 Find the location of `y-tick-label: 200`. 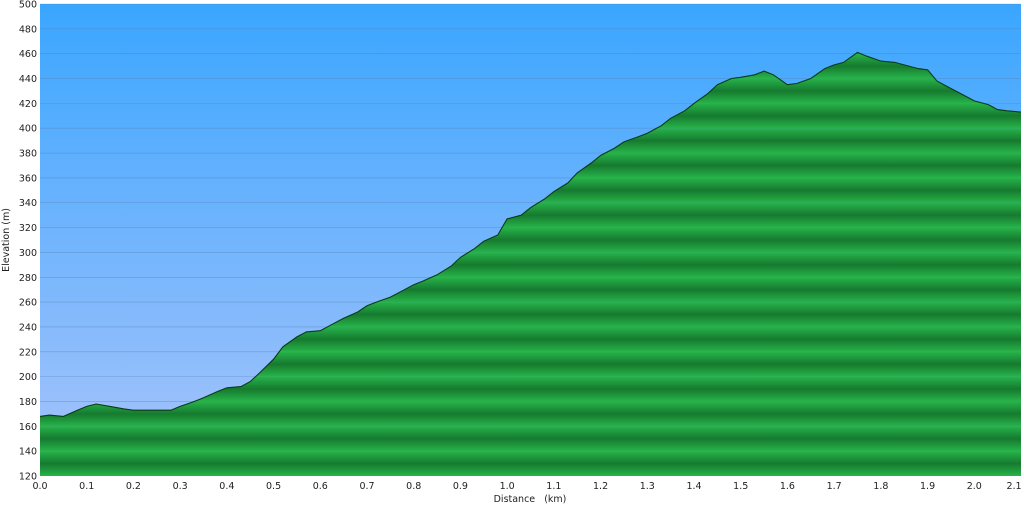

y-tick-label: 200 is located at coordinates (28, 377).